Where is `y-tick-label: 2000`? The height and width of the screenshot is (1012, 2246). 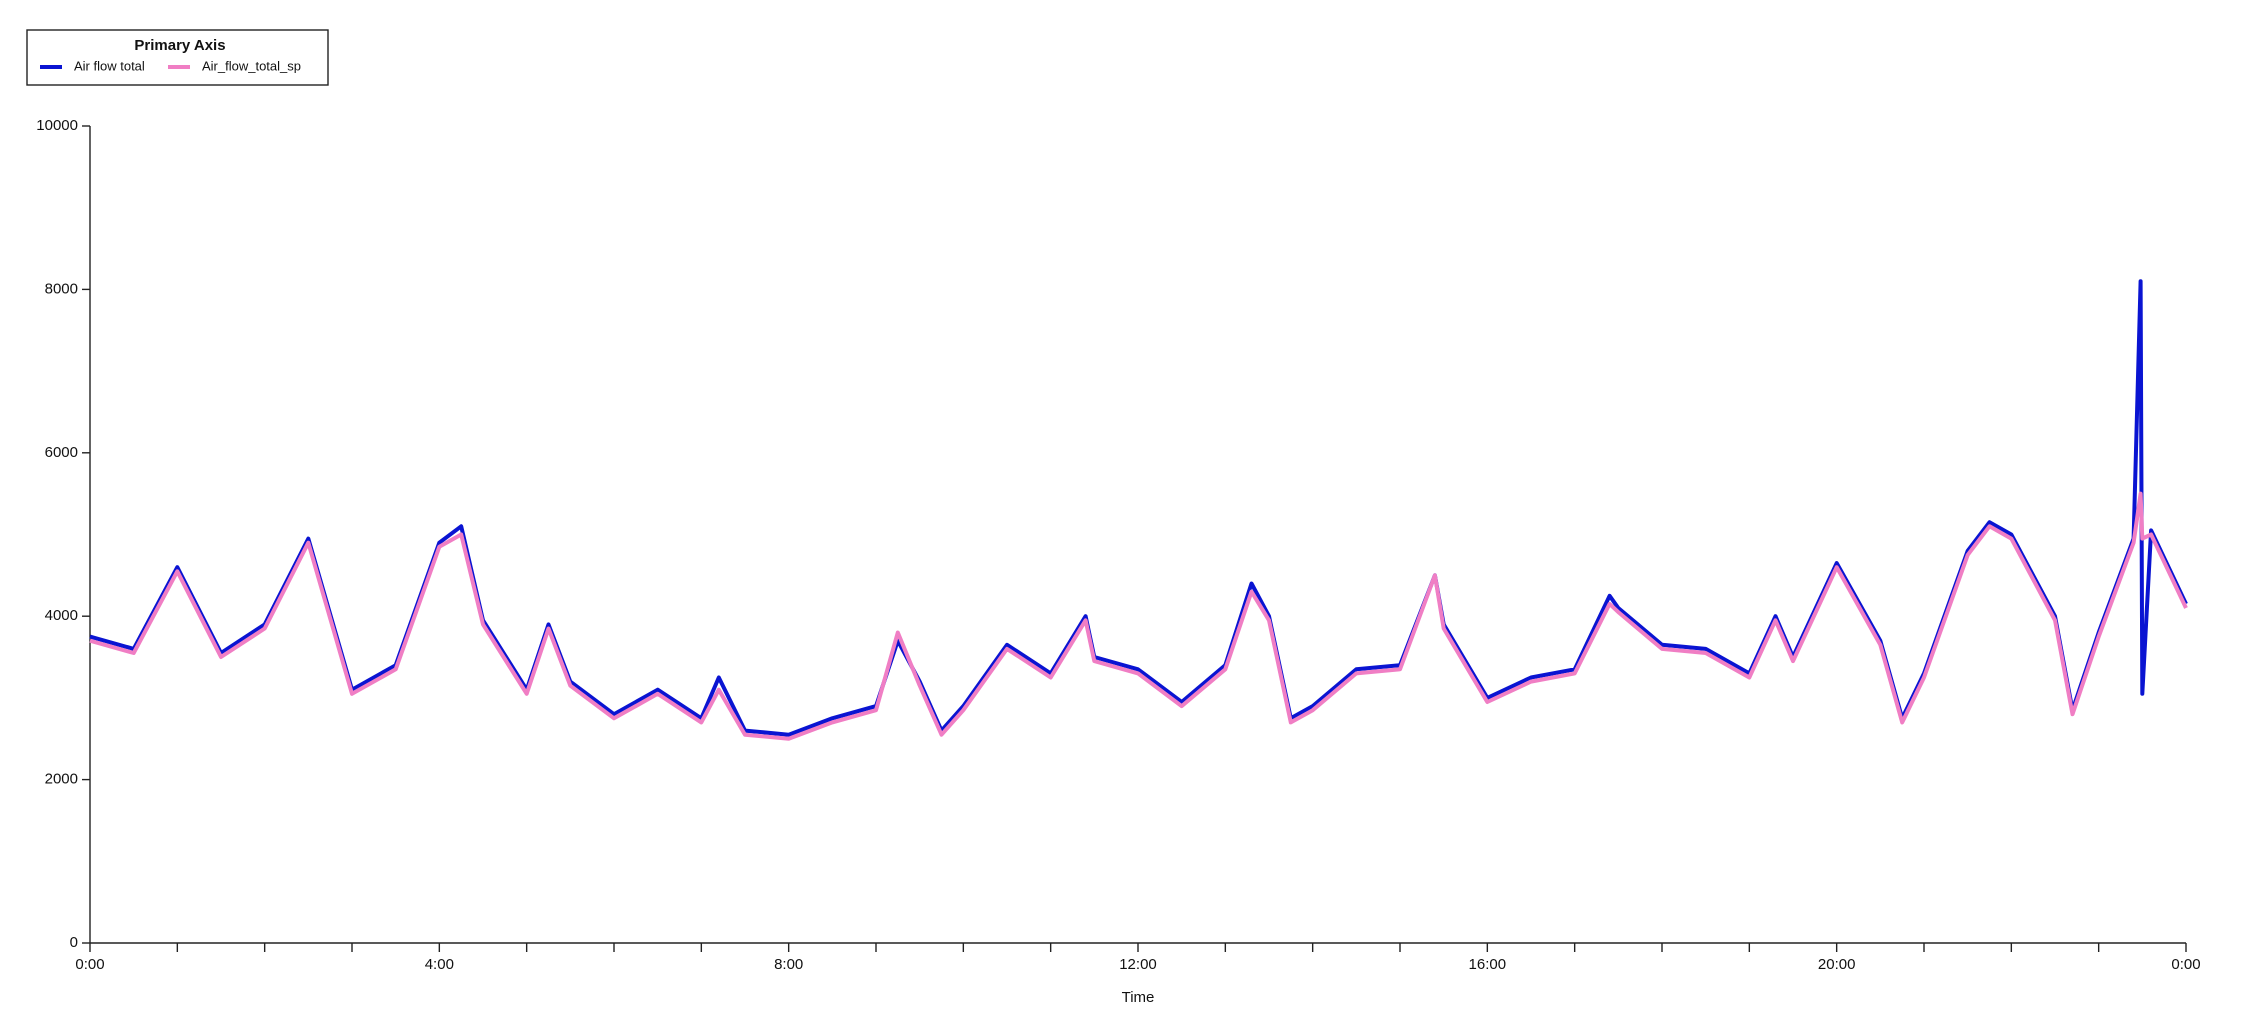 y-tick-label: 2000 is located at coordinates (61, 779).